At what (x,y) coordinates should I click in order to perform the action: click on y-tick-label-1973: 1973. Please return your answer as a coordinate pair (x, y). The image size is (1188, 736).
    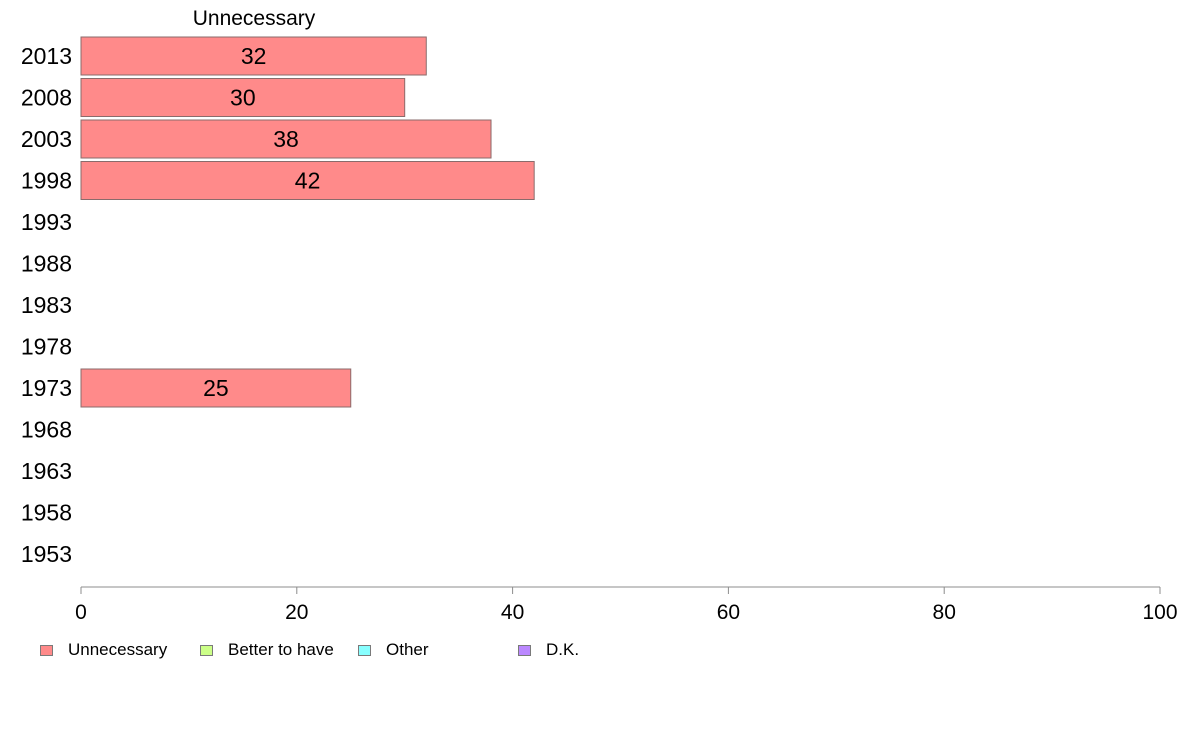
    Looking at the image, I should click on (46, 388).